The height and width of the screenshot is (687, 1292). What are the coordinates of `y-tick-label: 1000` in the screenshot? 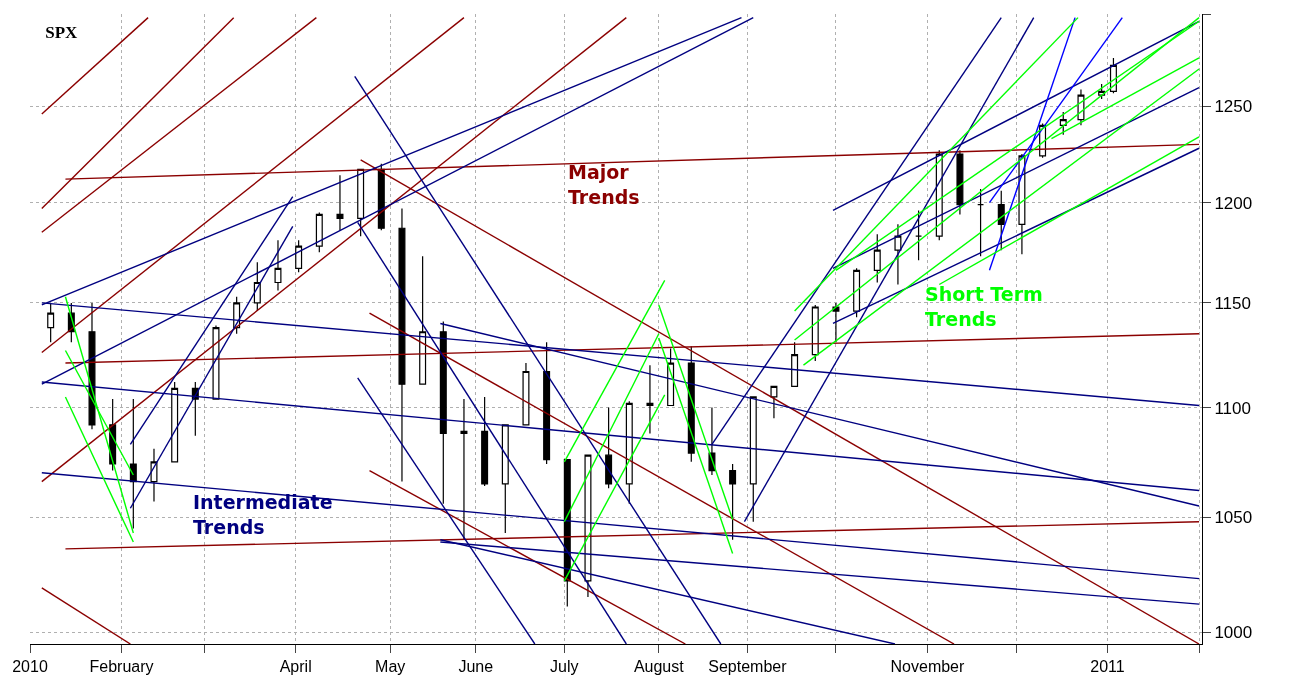 It's located at (1233, 633).